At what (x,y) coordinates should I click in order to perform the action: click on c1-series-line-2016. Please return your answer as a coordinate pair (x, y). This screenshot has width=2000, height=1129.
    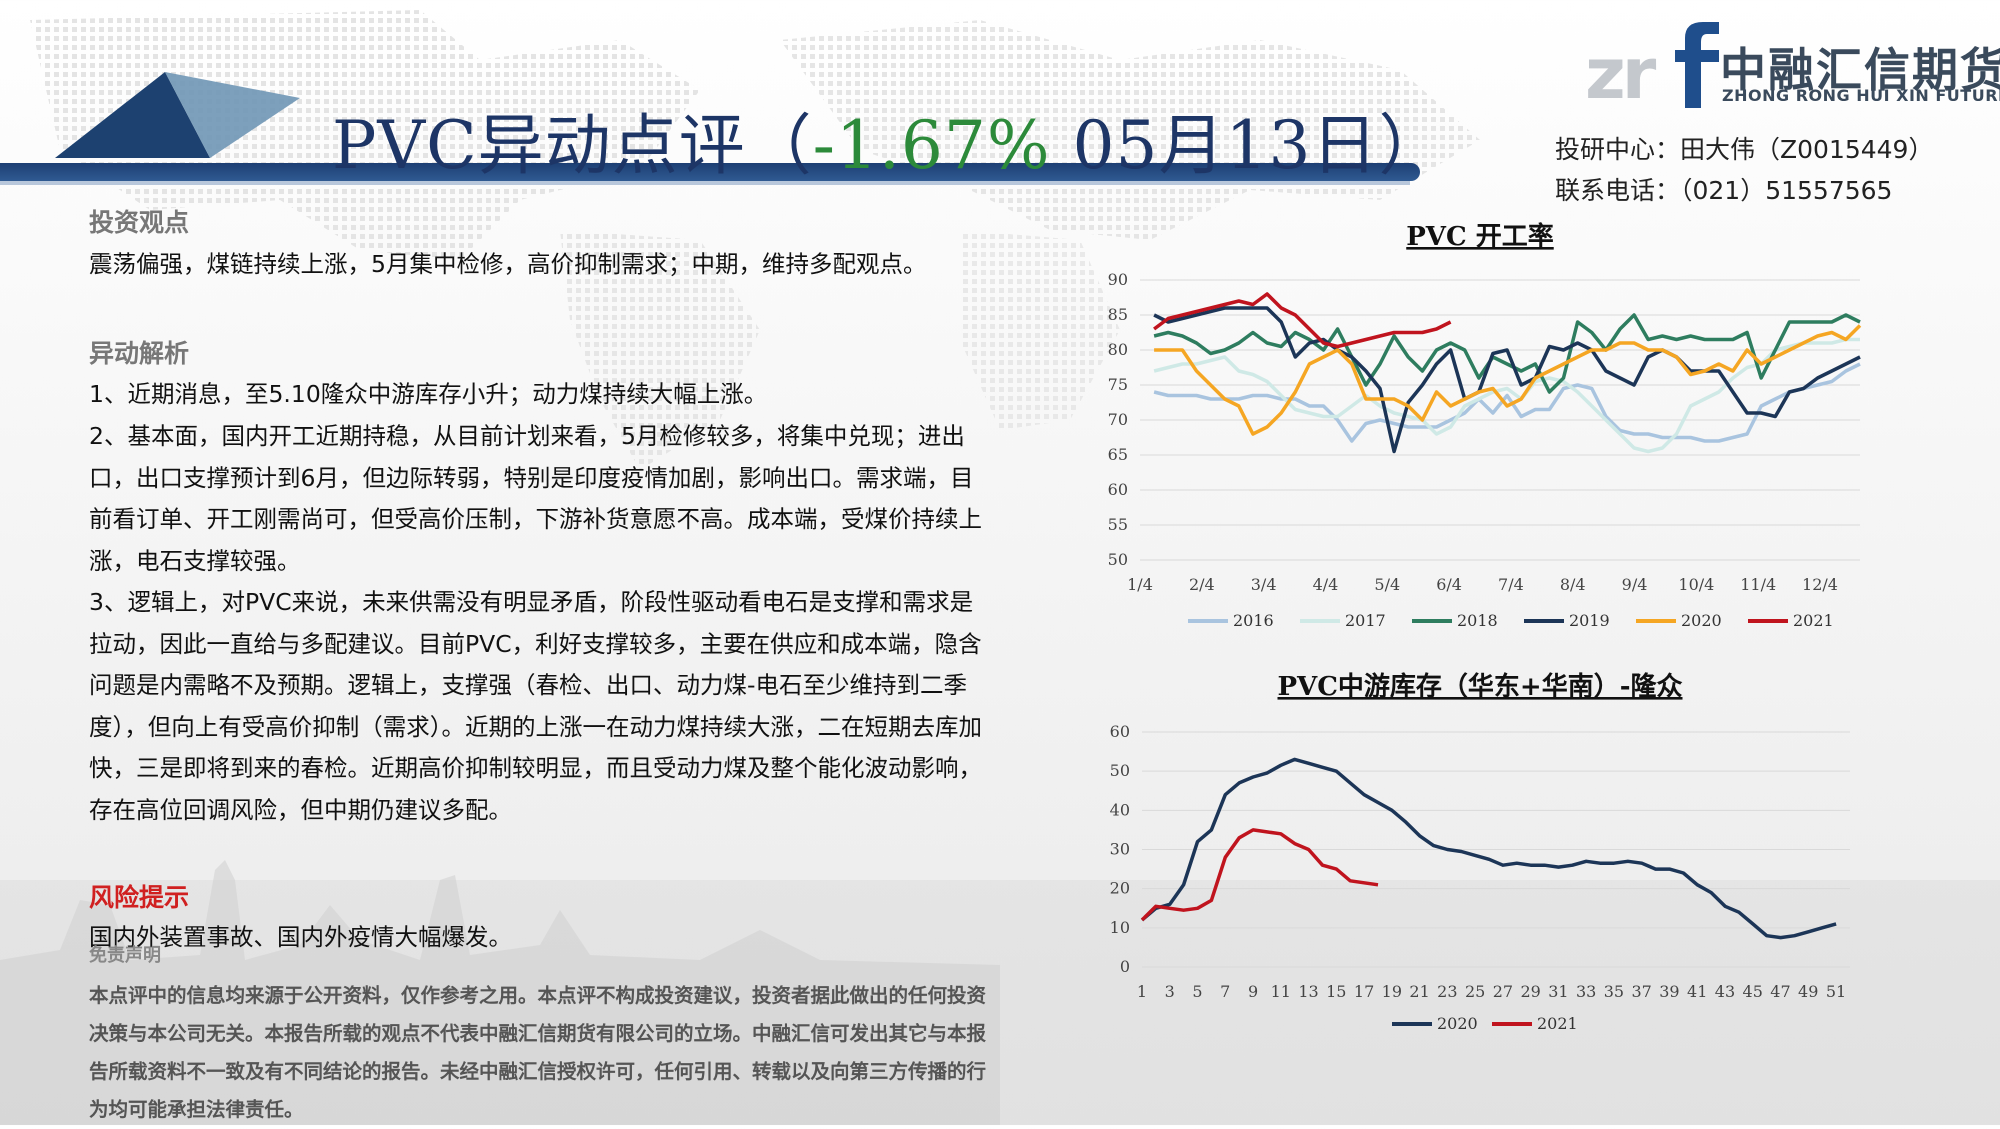
    Looking at the image, I should click on (1507, 402).